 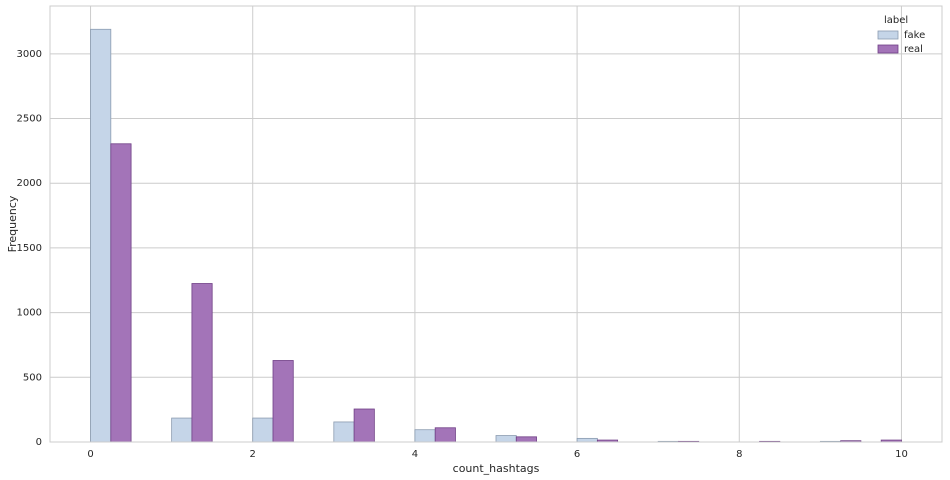 What do you see at coordinates (90, 454) in the screenshot?
I see `x-tick-label: 0` at bounding box center [90, 454].